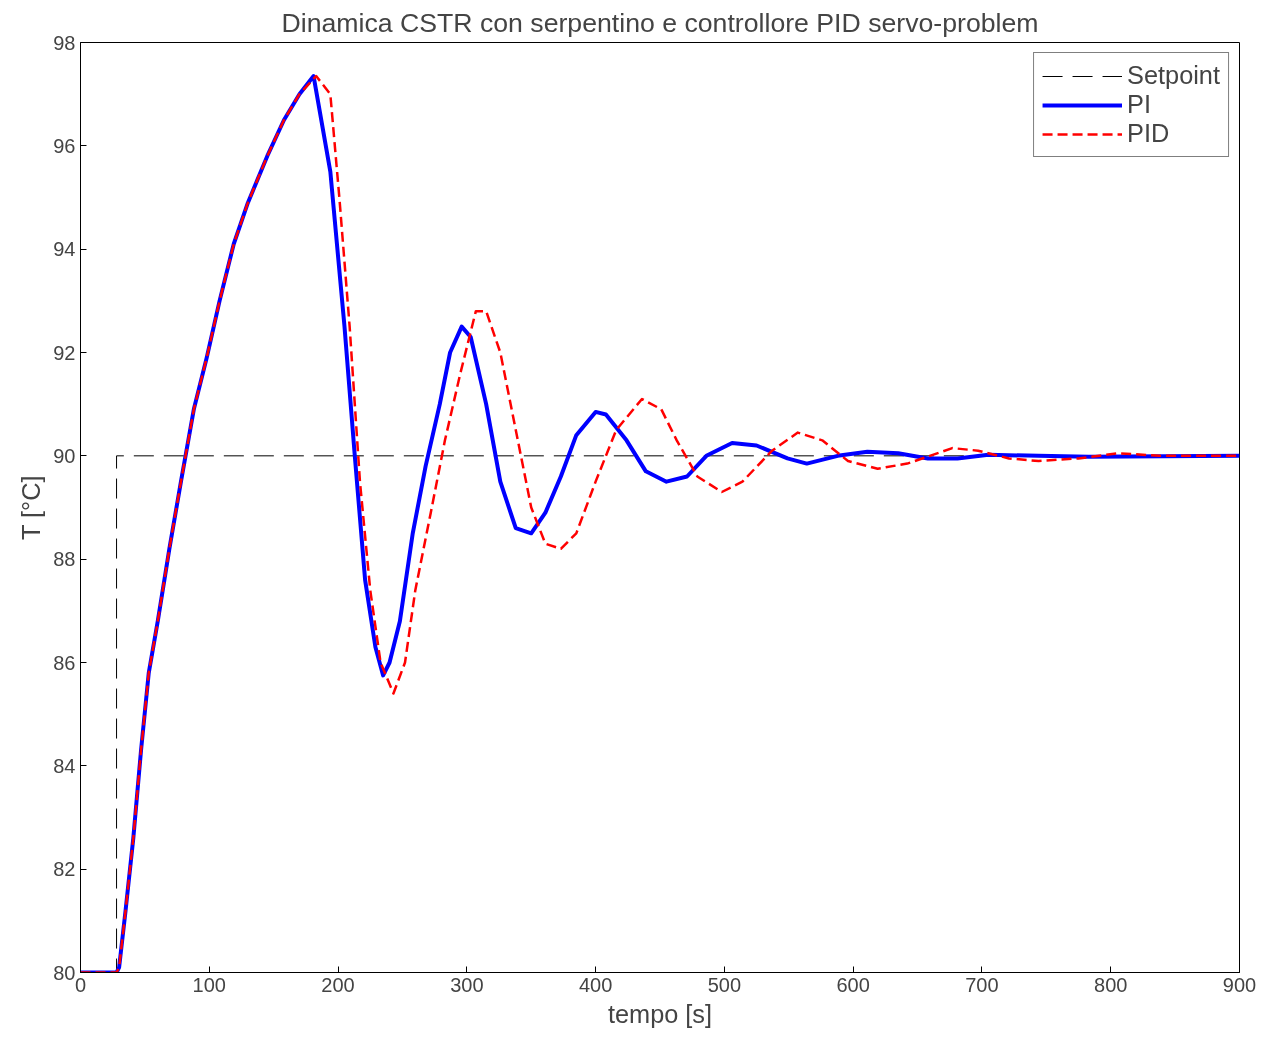 This screenshot has width=1274, height=1039. Describe the element at coordinates (467, 984) in the screenshot. I see `x-tick-label: 300` at that location.